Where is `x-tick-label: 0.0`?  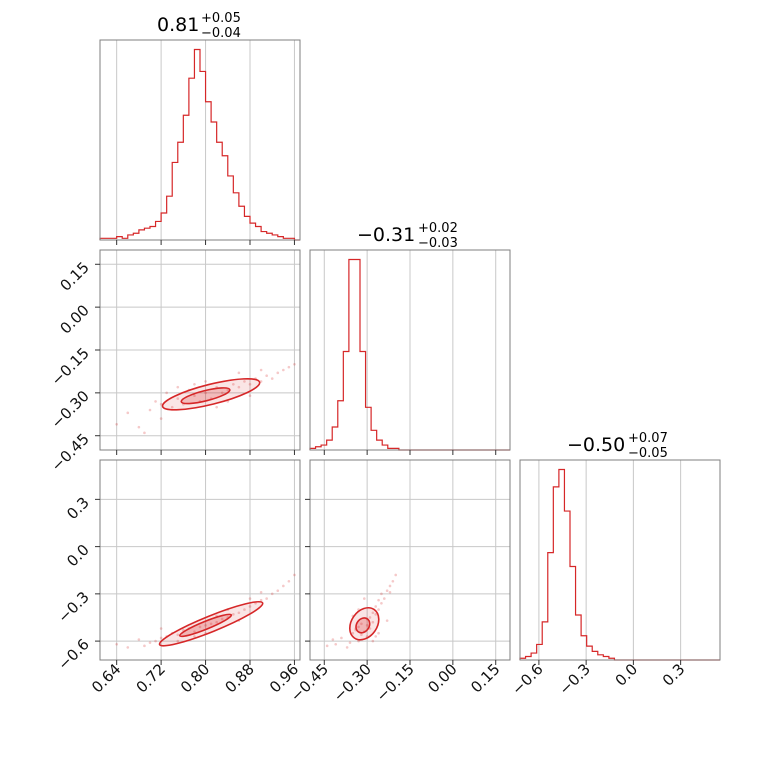 x-tick-label: 0.0 is located at coordinates (627, 675).